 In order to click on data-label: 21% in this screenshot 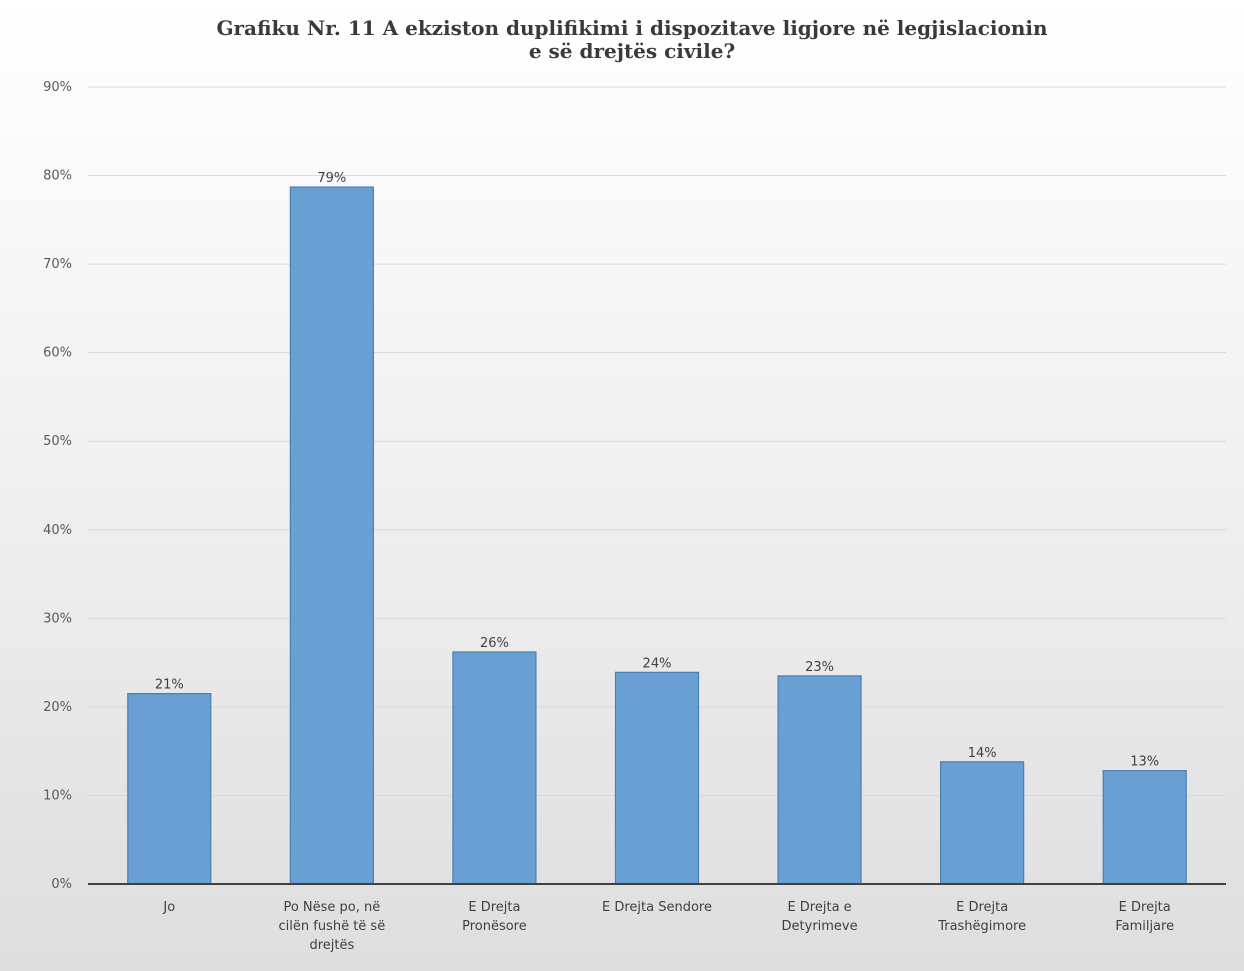, I will do `click(169, 685)`.